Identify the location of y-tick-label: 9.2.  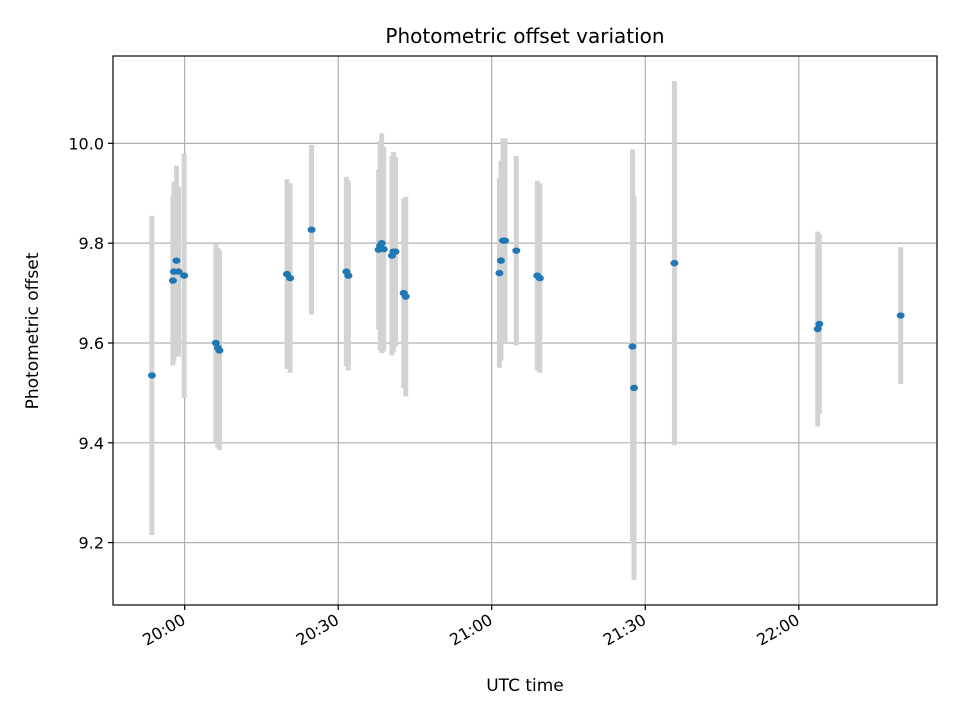
(91, 543).